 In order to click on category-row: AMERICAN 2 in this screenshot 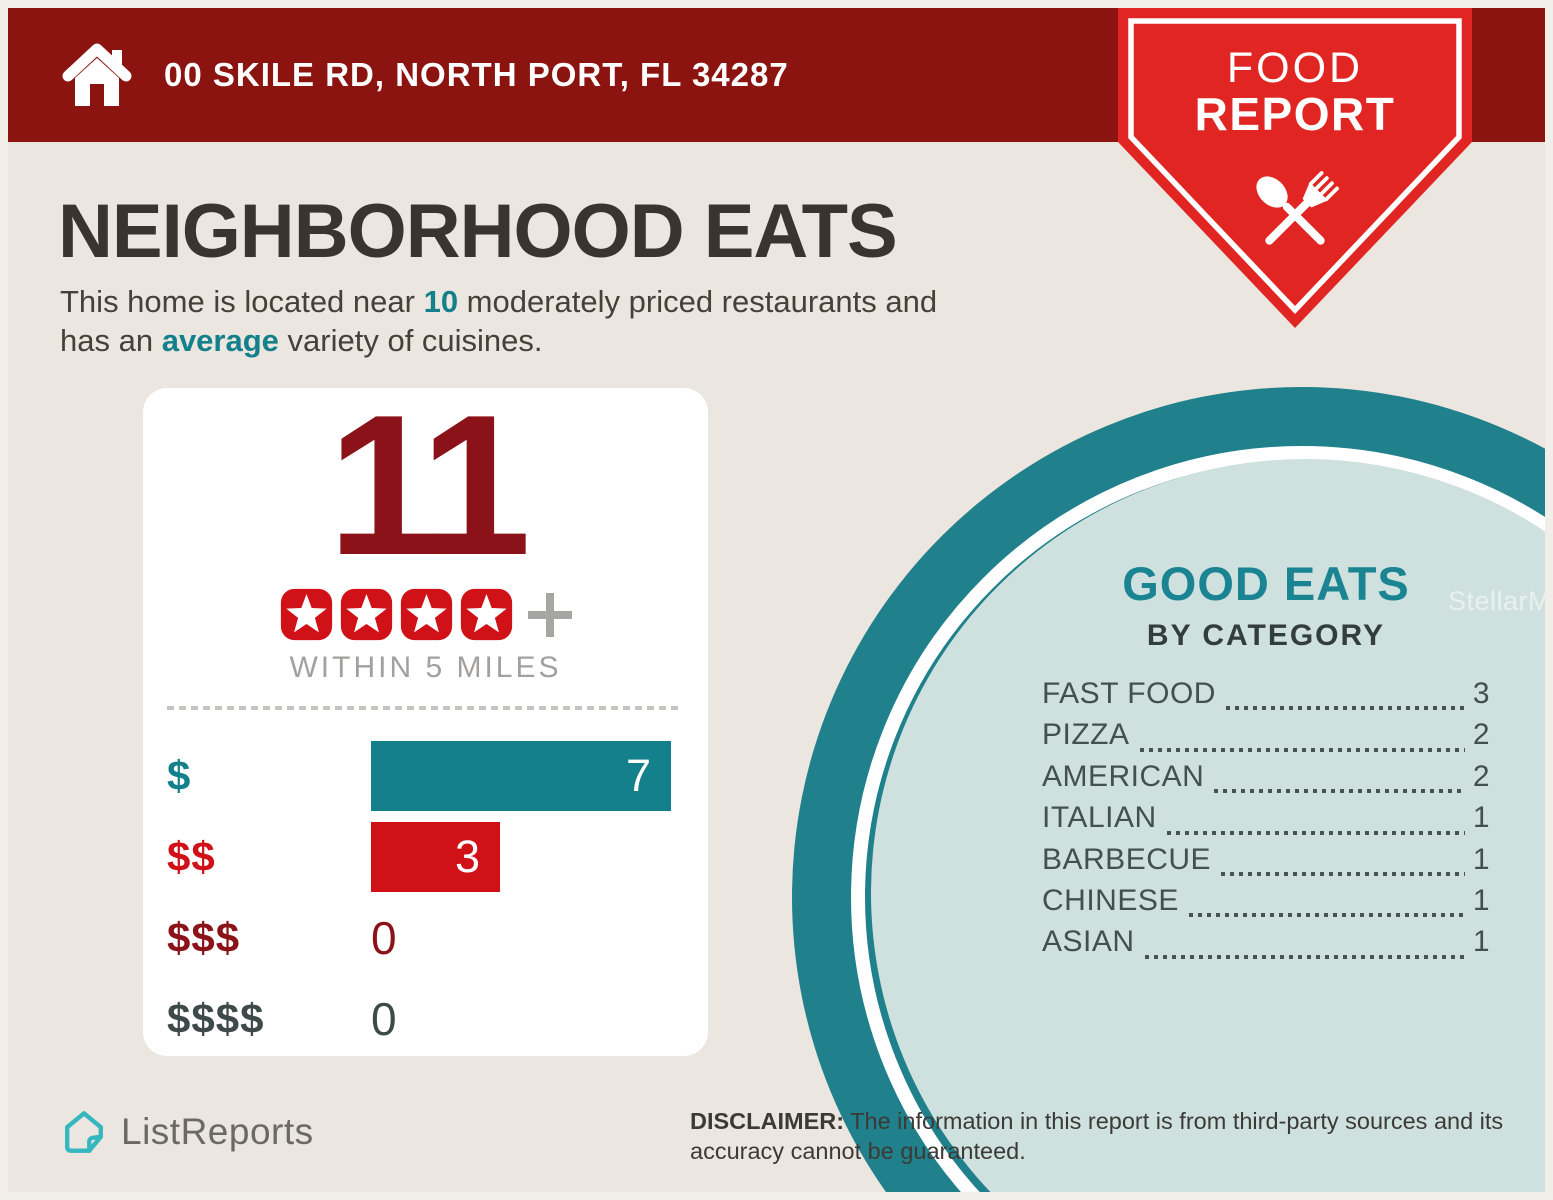, I will do `click(1266, 780)`.